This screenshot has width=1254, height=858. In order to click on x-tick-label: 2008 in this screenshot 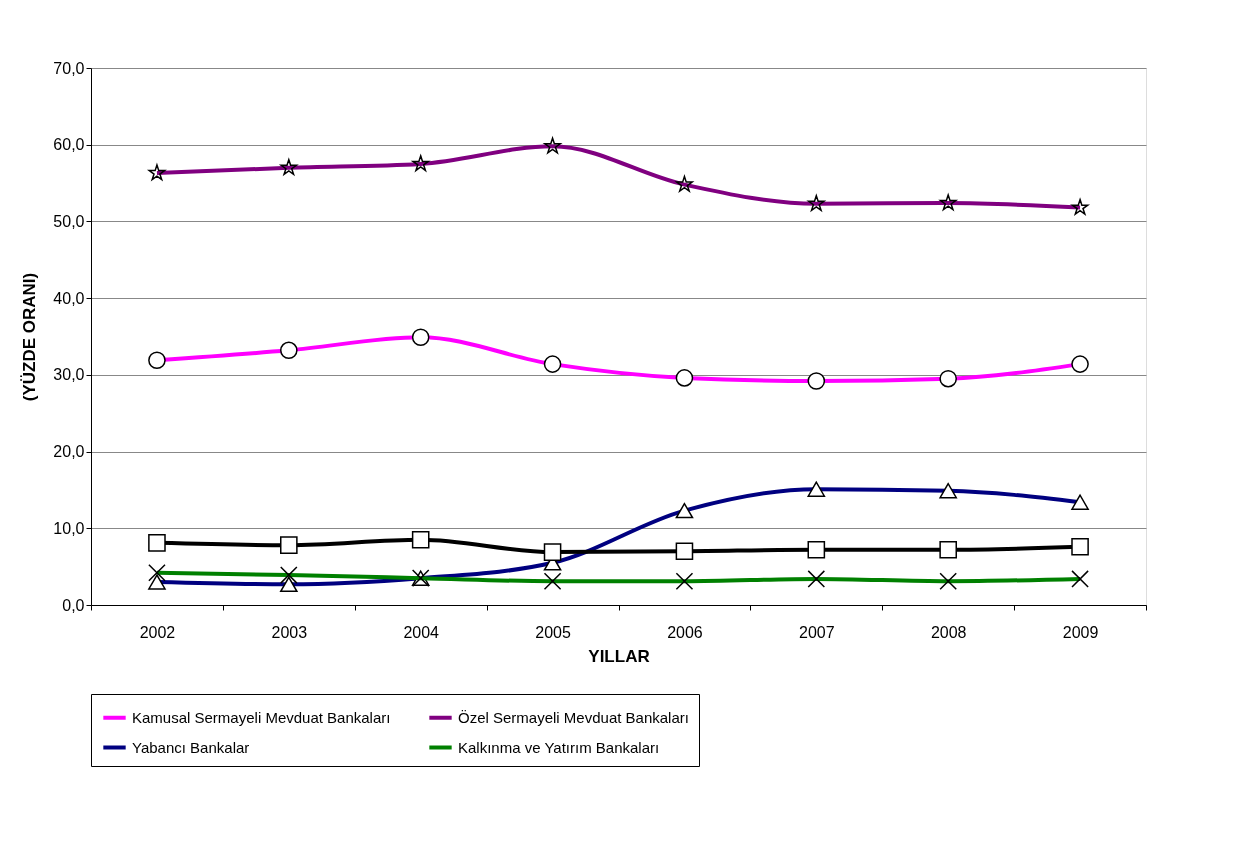, I will do `click(948, 632)`.